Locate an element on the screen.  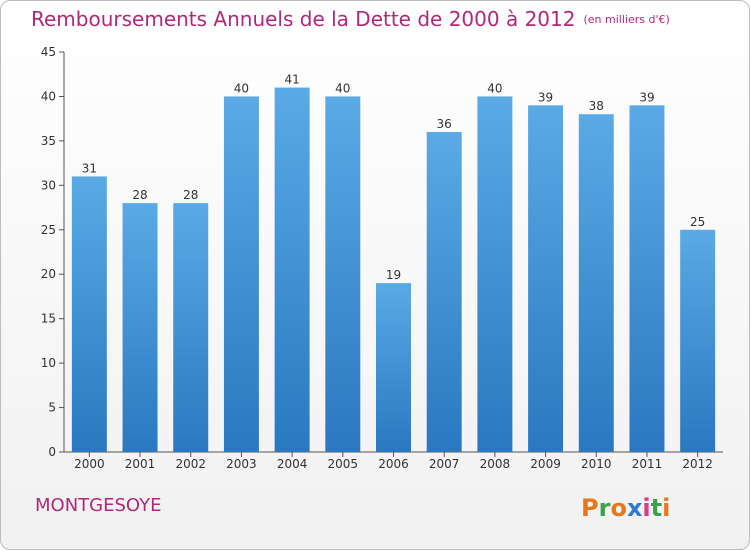
logo-letter: r is located at coordinates (604, 508).